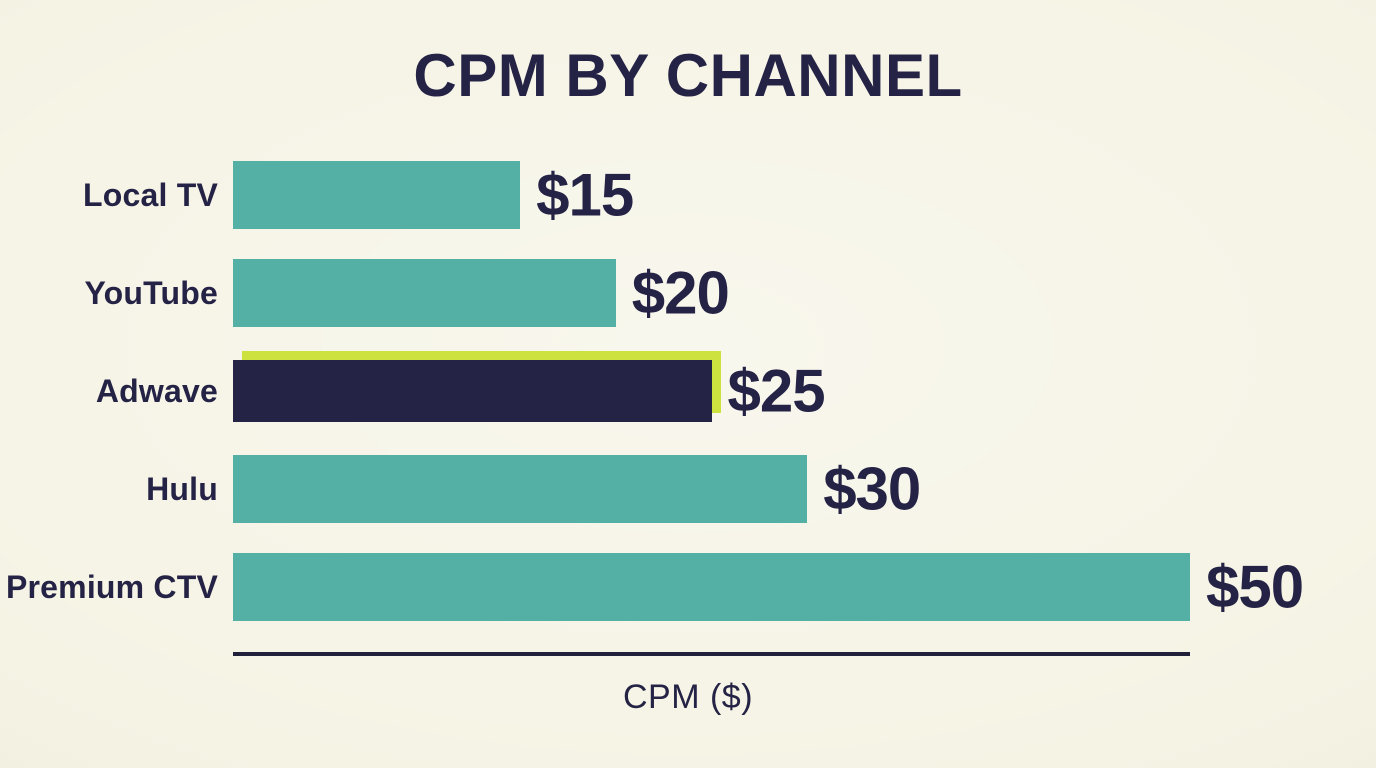  Describe the element at coordinates (150, 194) in the screenshot. I see `category-label: Local TV` at that location.